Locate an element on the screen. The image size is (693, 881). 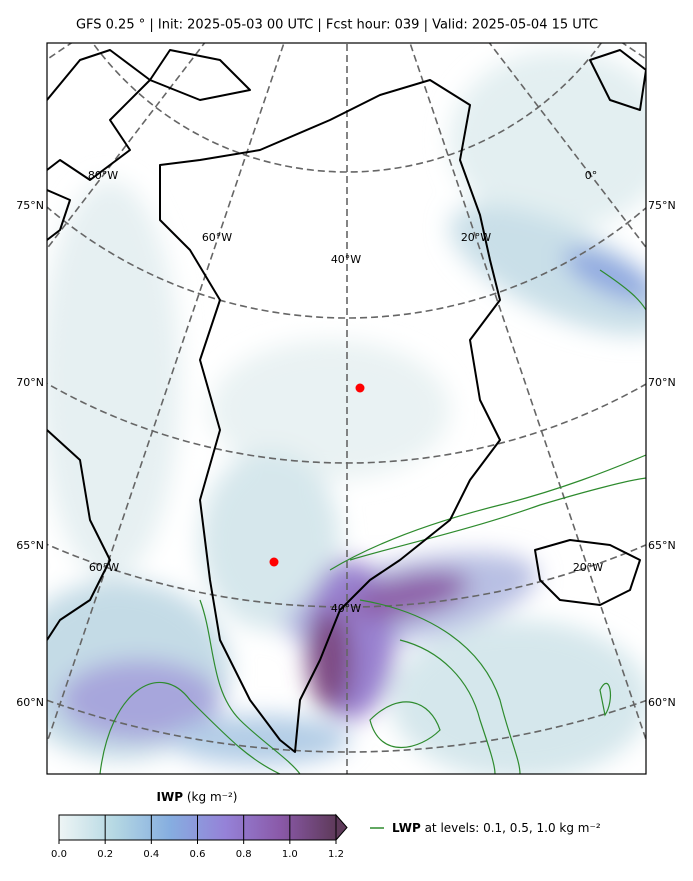
legend-text: LWP at levels: 0.1, 0.5, 1.0 kg m⁻² is located at coordinates (496, 828).